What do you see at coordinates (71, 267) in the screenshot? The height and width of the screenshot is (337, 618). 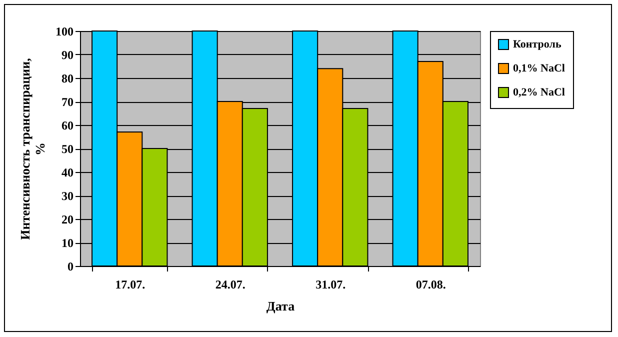 I see `y-tick-label: 0` at bounding box center [71, 267].